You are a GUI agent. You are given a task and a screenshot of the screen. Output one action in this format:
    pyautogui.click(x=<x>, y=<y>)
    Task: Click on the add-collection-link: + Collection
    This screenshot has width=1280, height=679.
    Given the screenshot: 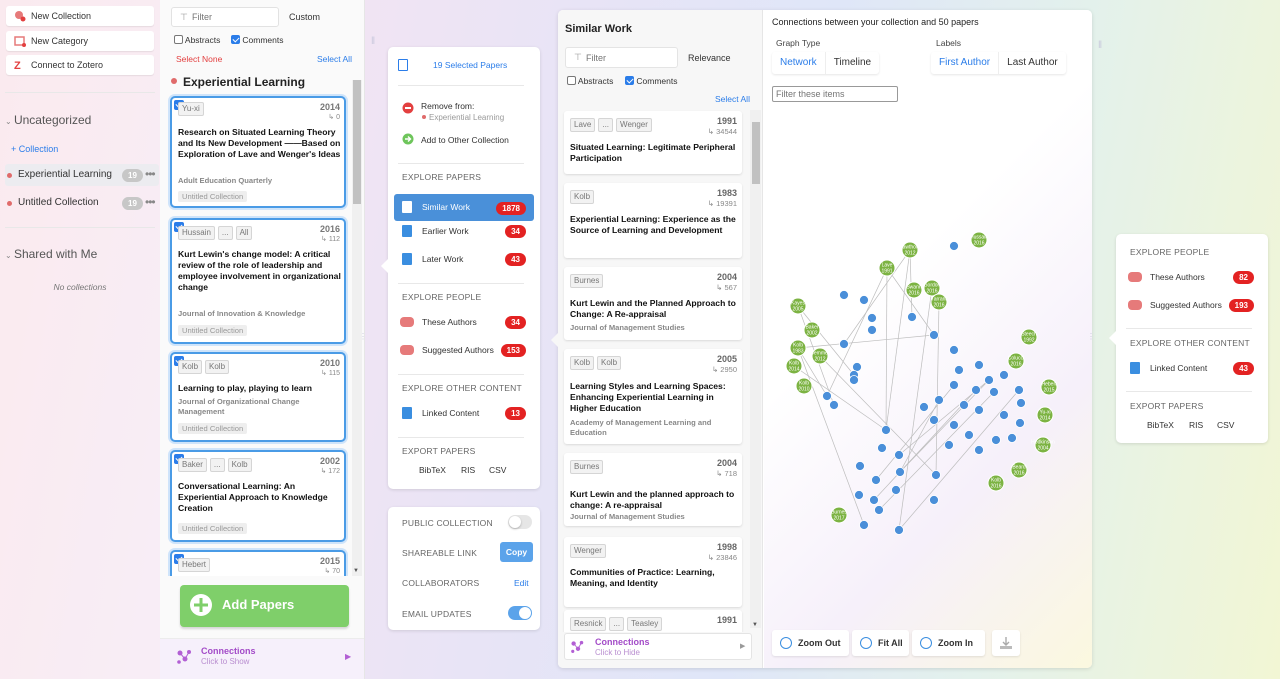 What is the action you would take?
    pyautogui.click(x=35, y=149)
    